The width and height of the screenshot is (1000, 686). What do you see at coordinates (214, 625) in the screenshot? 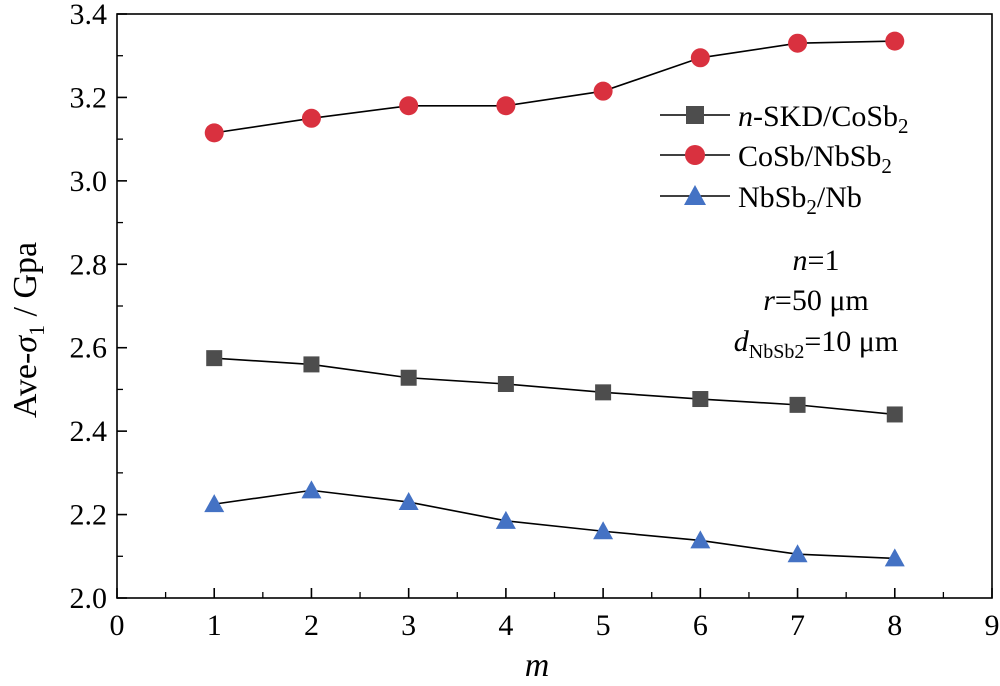
I see `x-tick-label-1: 1` at bounding box center [214, 625].